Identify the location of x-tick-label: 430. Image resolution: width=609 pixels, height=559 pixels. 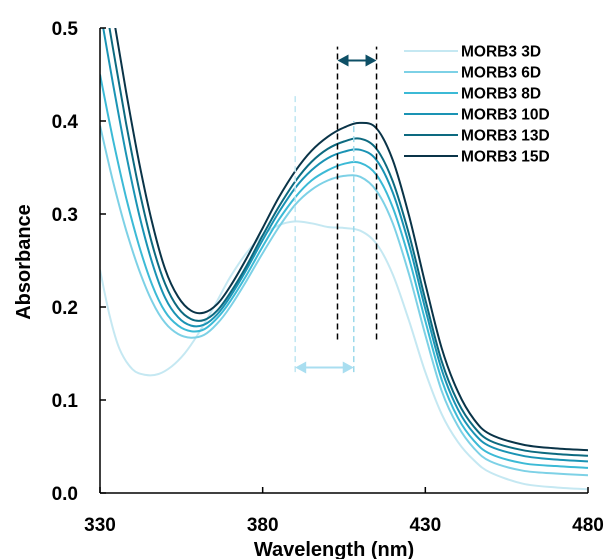
(425, 525).